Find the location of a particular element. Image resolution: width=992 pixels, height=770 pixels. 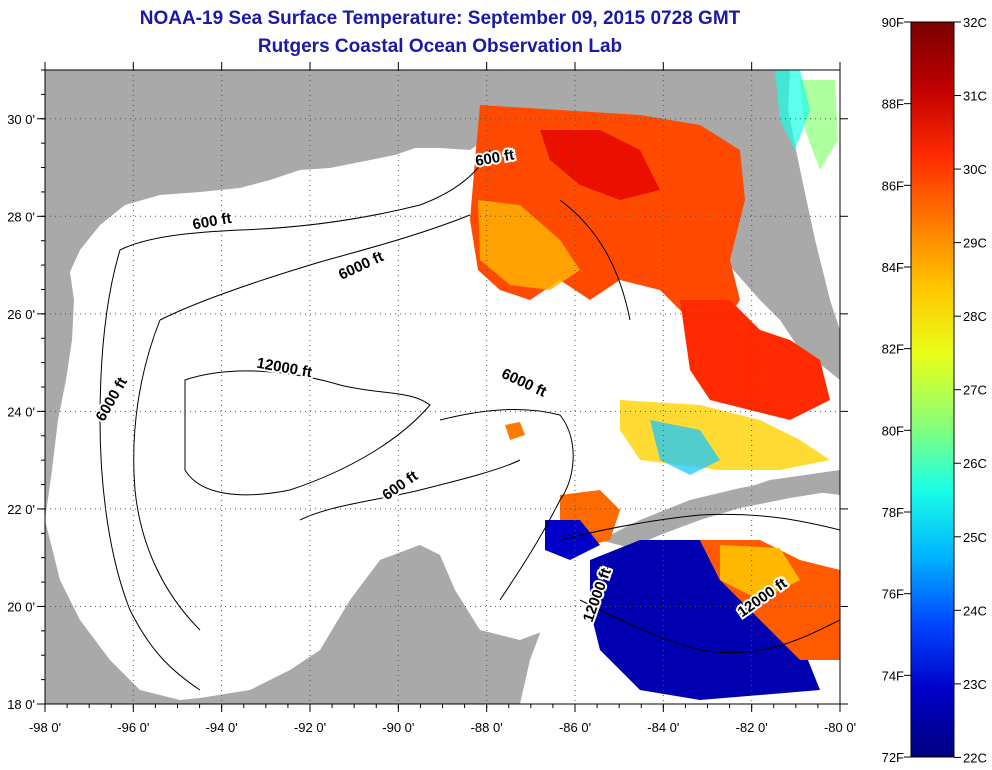

x-tick-label: -82 0' is located at coordinates (752, 727).